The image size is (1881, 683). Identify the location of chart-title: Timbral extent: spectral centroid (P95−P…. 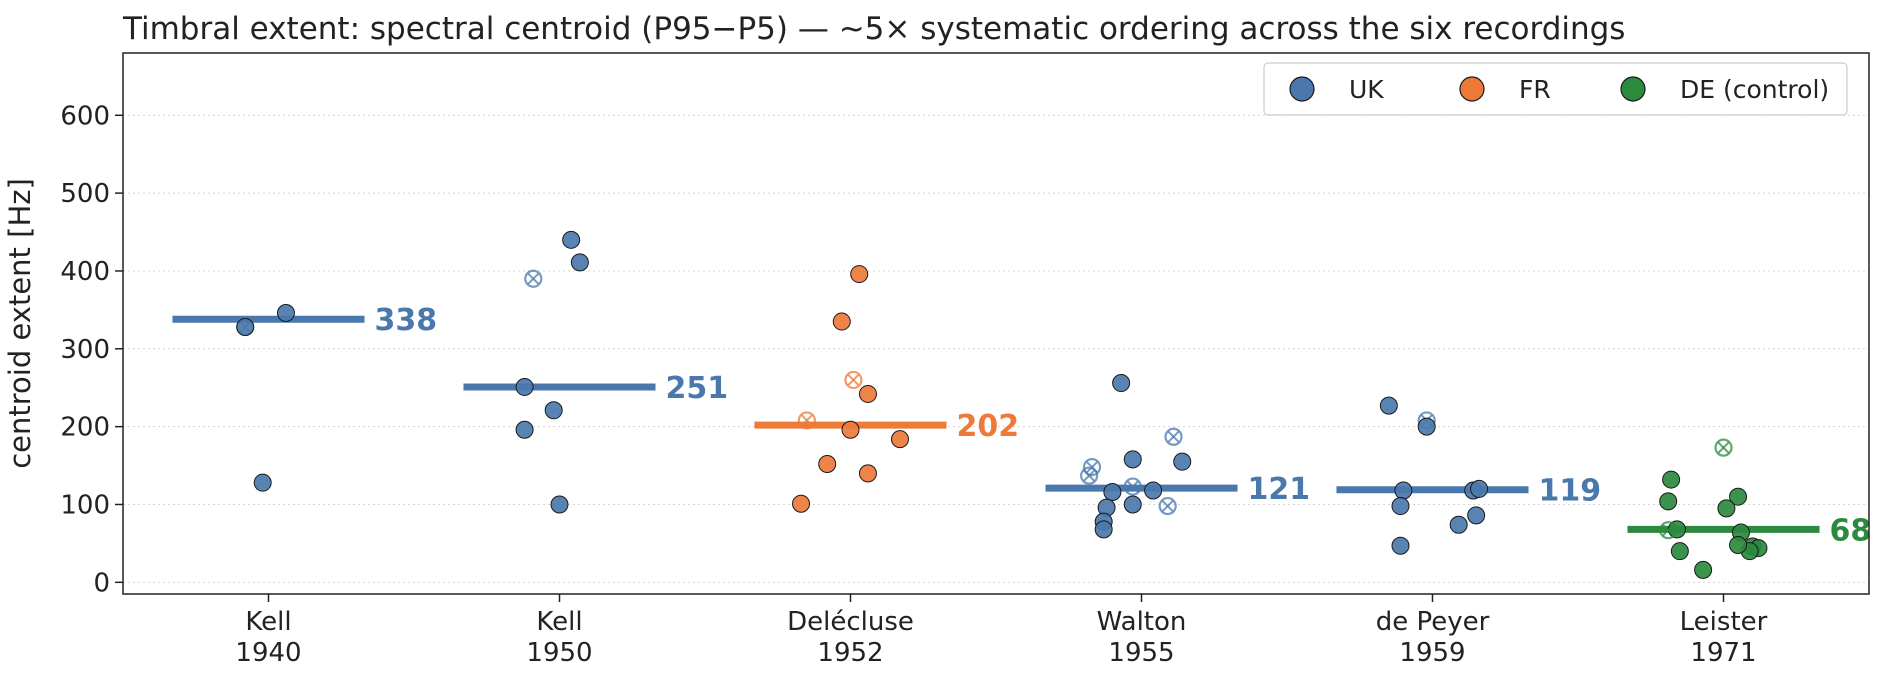
(873, 29).